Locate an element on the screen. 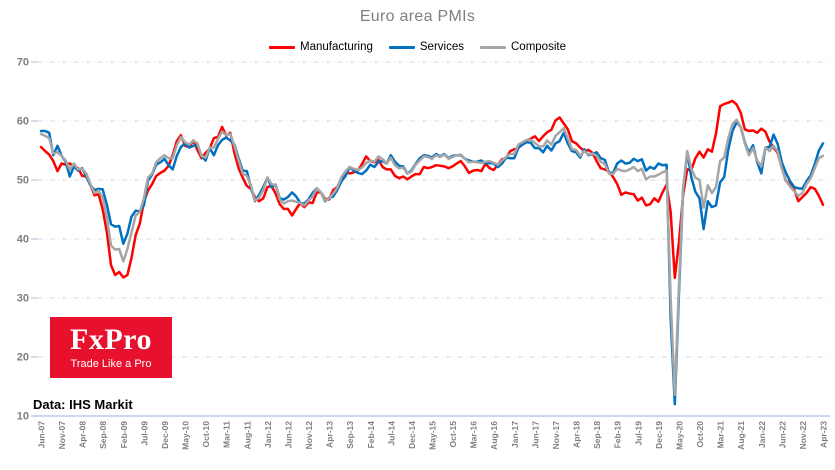 This screenshot has height=470, width=835. svg-text: Apr-13 is located at coordinates (330, 434).